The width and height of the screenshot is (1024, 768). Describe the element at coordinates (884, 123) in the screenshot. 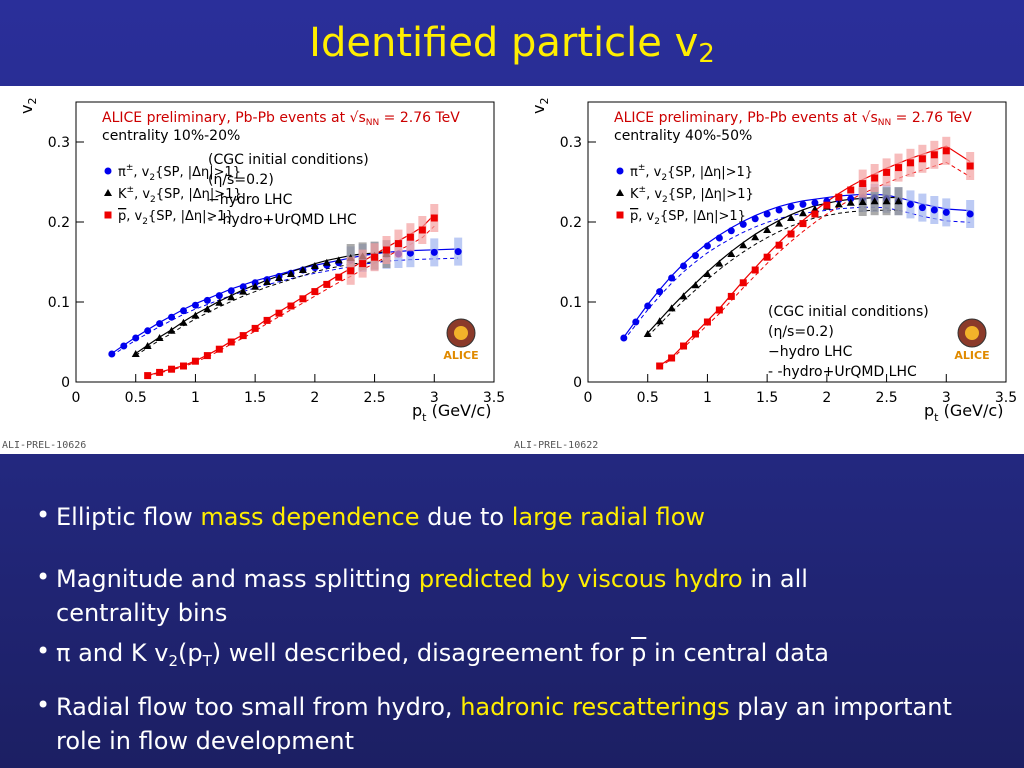

I see `heading-nn: NN` at that location.